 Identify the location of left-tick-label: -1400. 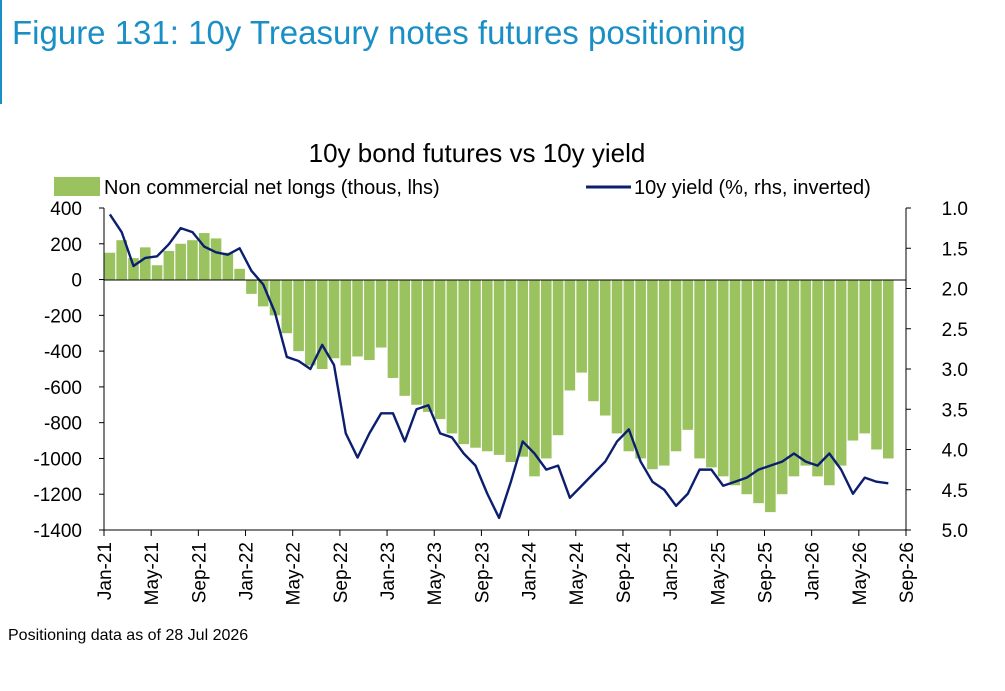
(57, 531).